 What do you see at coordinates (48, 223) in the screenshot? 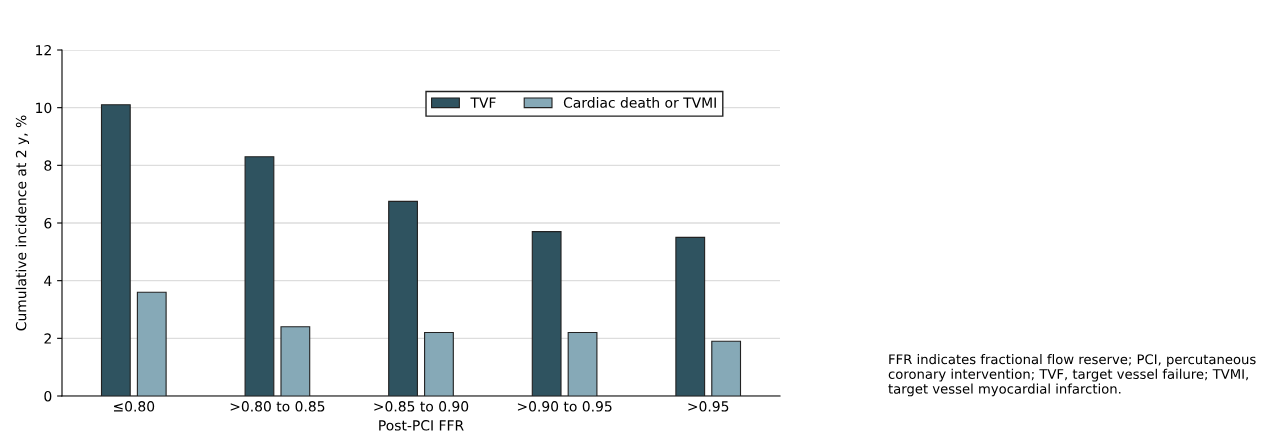
I see `y-tick-label: 6` at bounding box center [48, 223].